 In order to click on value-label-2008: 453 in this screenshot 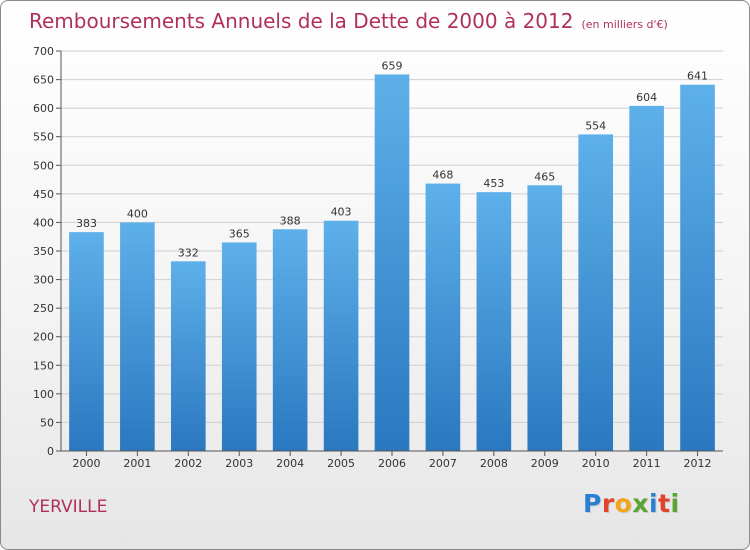, I will do `click(493, 183)`.